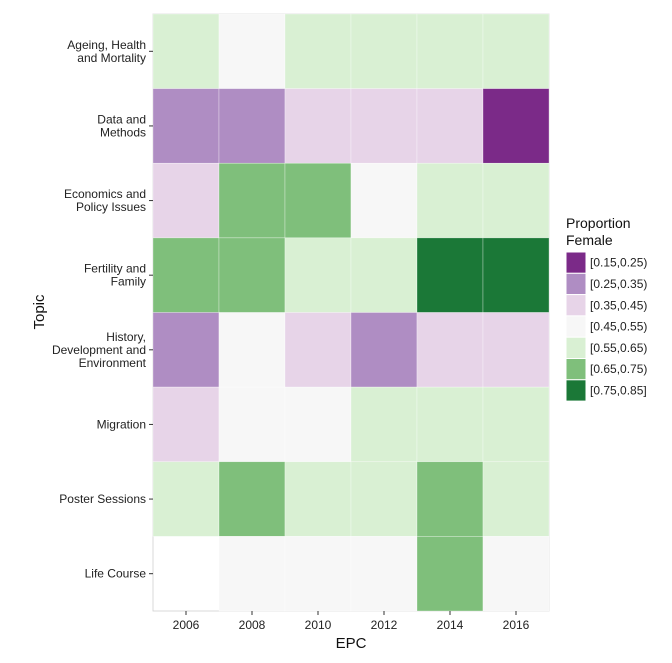 This screenshot has height=663, width=672. What do you see at coordinates (318, 625) in the screenshot?
I see `x-tick-label: 2010` at bounding box center [318, 625].